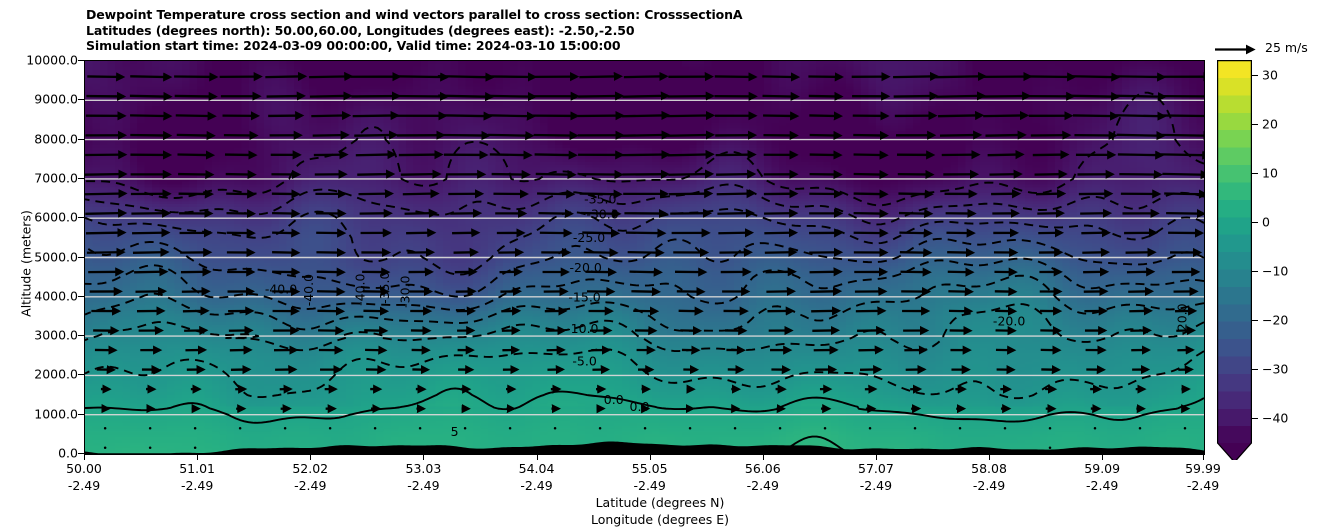 The image size is (1320, 527). What do you see at coordinates (1270, 74) in the screenshot?
I see `colorbar-tick-label: 30` at bounding box center [1270, 74].